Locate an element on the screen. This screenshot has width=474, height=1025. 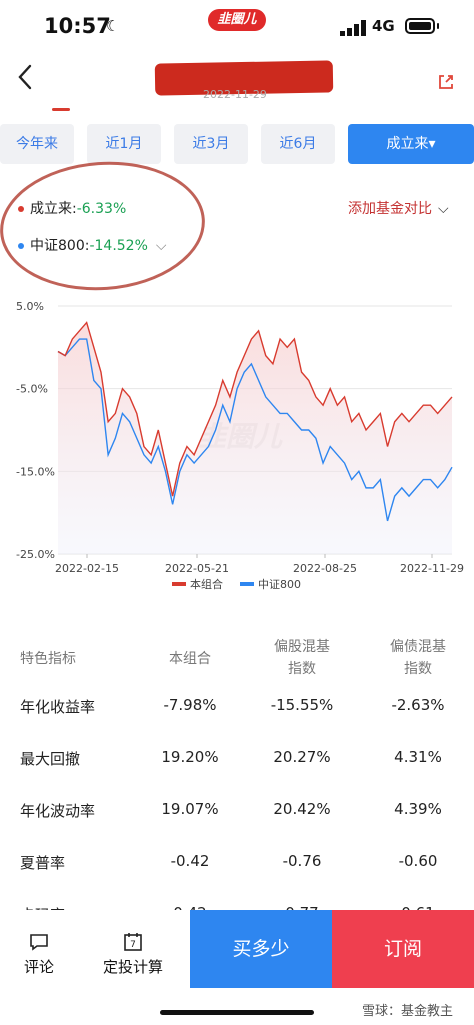
x-tick-label: 2022-08-25 is located at coordinates (325, 568).